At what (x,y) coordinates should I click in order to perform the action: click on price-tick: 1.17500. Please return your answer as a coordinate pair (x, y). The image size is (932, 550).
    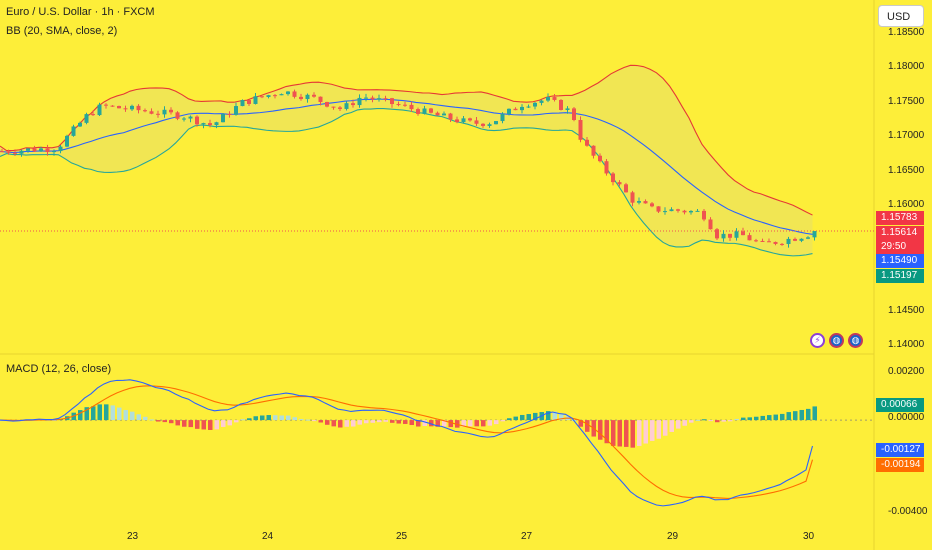
    Looking at the image, I should click on (906, 101).